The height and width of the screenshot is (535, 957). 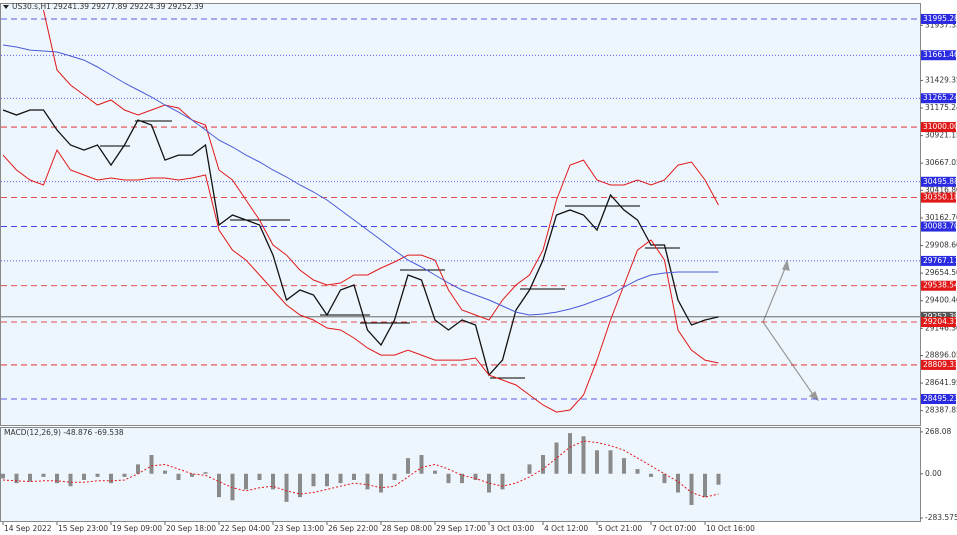 I want to click on x-tick-label: 3 Oct 03:00, so click(x=512, y=528).